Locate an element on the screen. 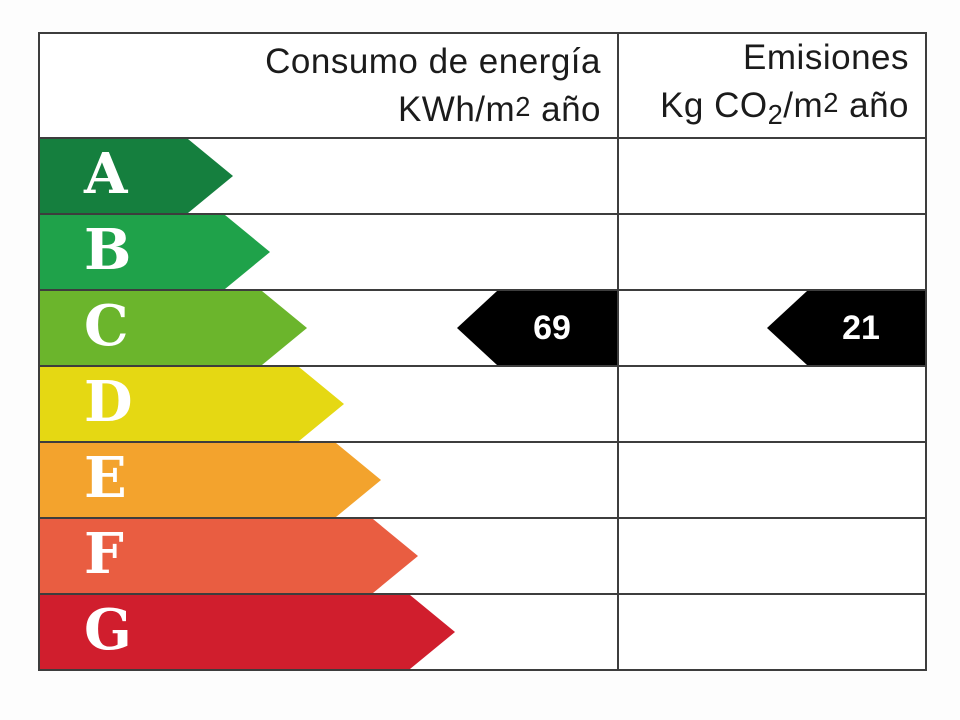  rating-row-b: B is located at coordinates (482, 251).